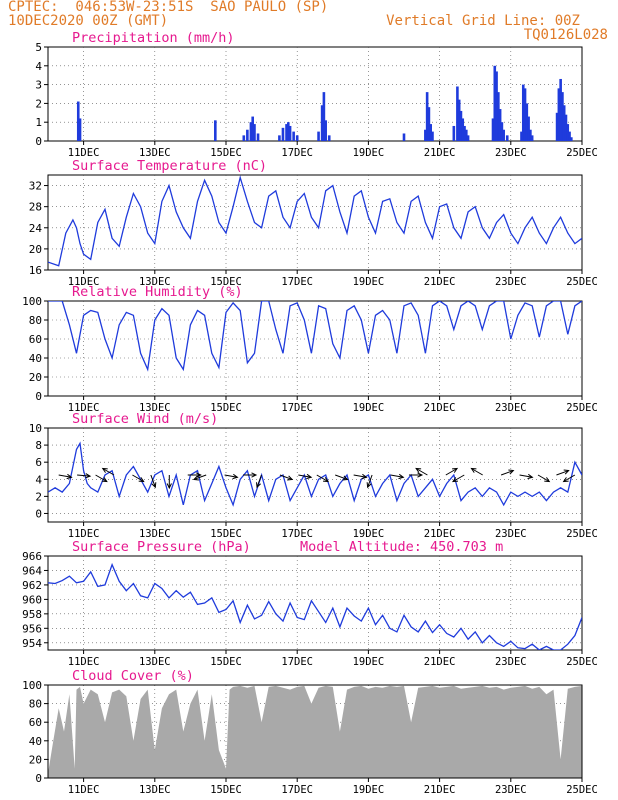  Describe the element at coordinates (226, 662) in the screenshot. I see `pres-xtick-label: 15DEC` at that location.